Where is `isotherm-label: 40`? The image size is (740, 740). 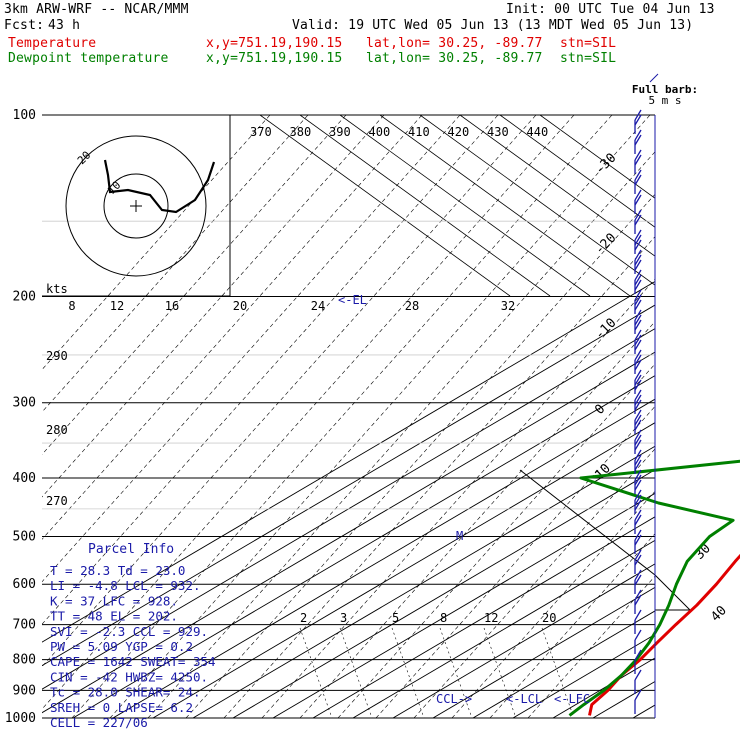 isotherm-label: 40 is located at coordinates (719, 614).